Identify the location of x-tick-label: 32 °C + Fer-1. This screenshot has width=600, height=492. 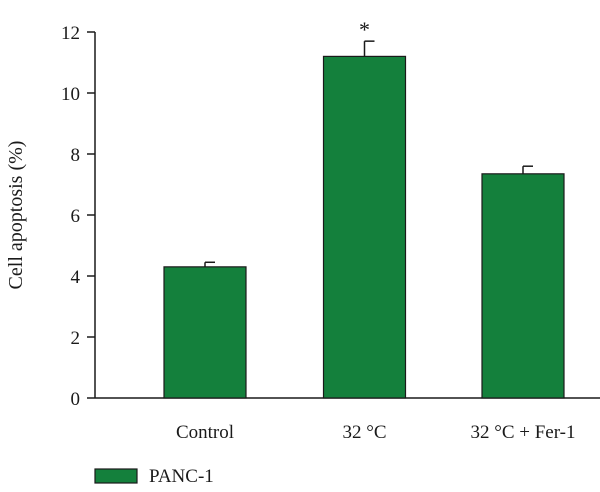
(522, 432).